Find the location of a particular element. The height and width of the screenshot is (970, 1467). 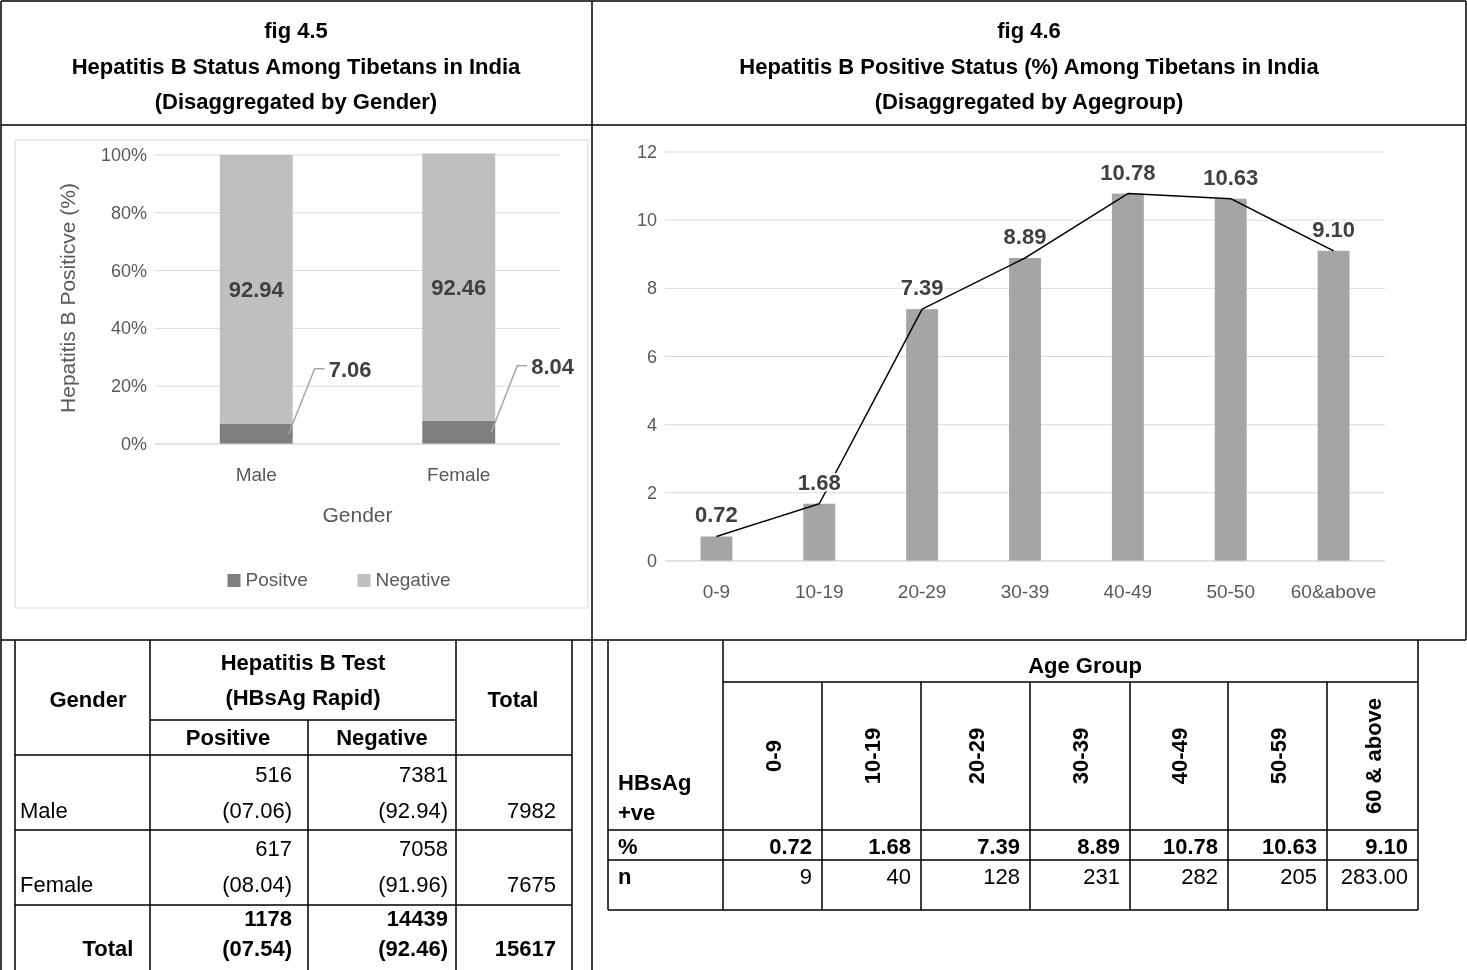

data-label: 7.39 is located at coordinates (922, 288).